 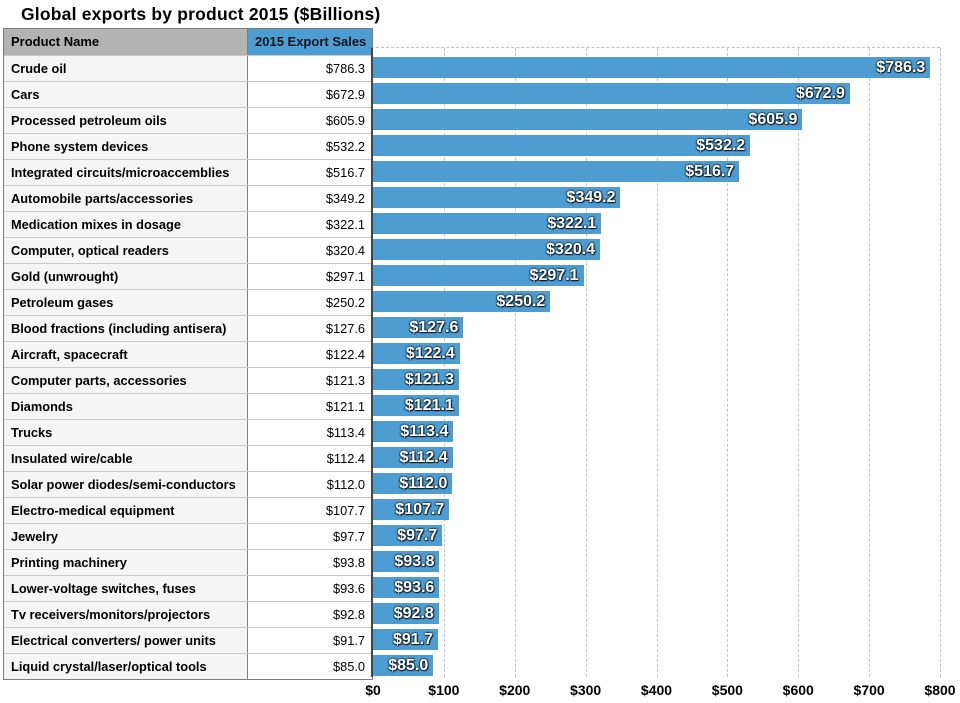 What do you see at coordinates (310, 380) in the screenshot?
I see `export-value-cell: $121.3` at bounding box center [310, 380].